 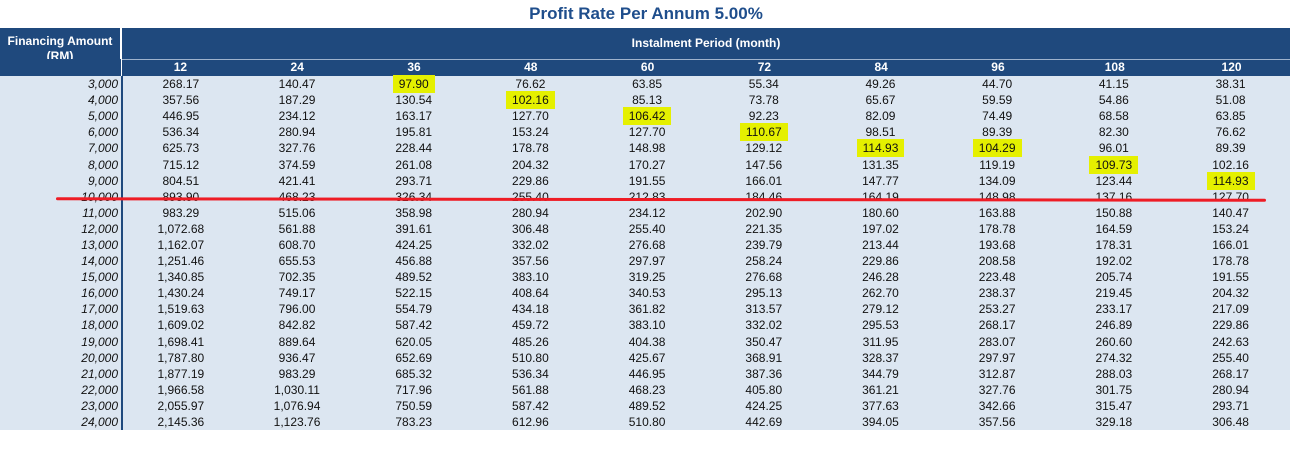 I want to click on instalment-cell: 97.90, so click(x=413, y=84).